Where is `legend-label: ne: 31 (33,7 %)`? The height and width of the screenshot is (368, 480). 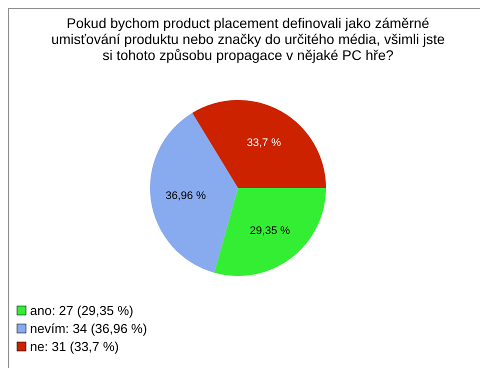
legend-label: ne: 31 (33,7 %) is located at coordinates (74, 346).